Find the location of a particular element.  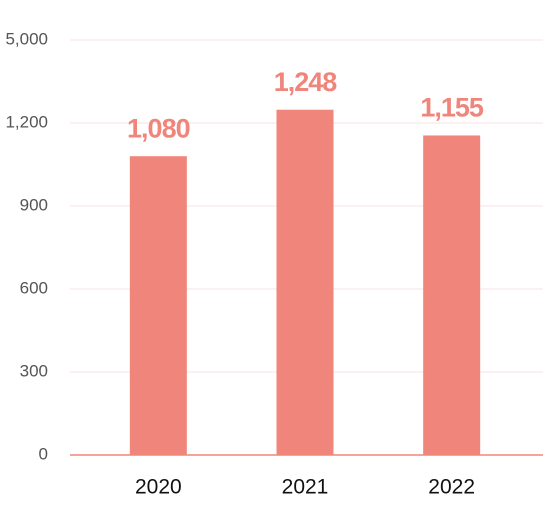

x-tick-label: 2020 is located at coordinates (158, 487).